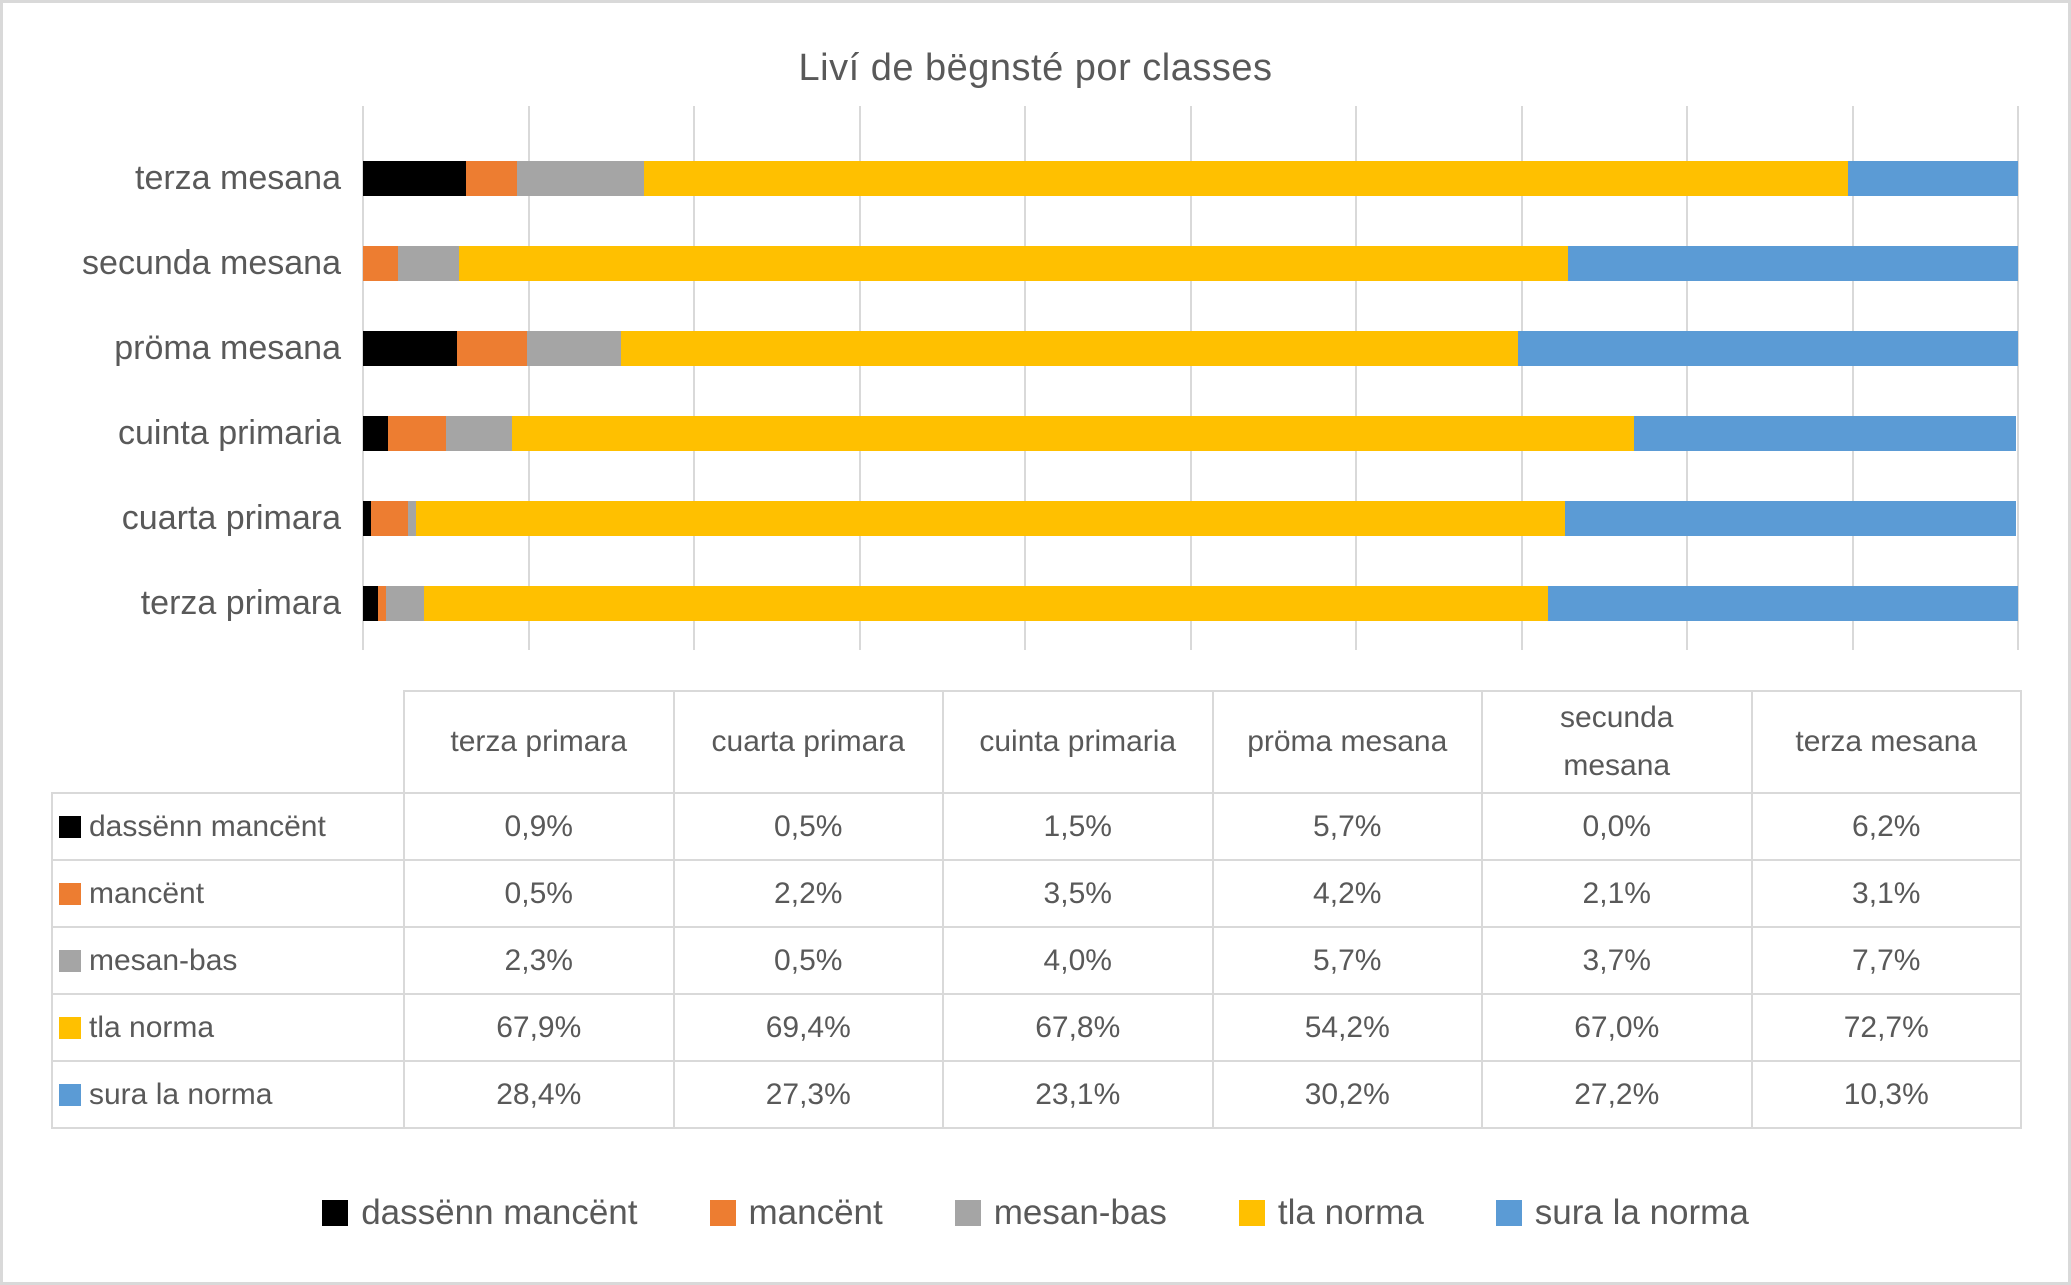  What do you see at coordinates (229, 433) in the screenshot?
I see `category-label-cuinta-primaria: cuinta primaria` at bounding box center [229, 433].